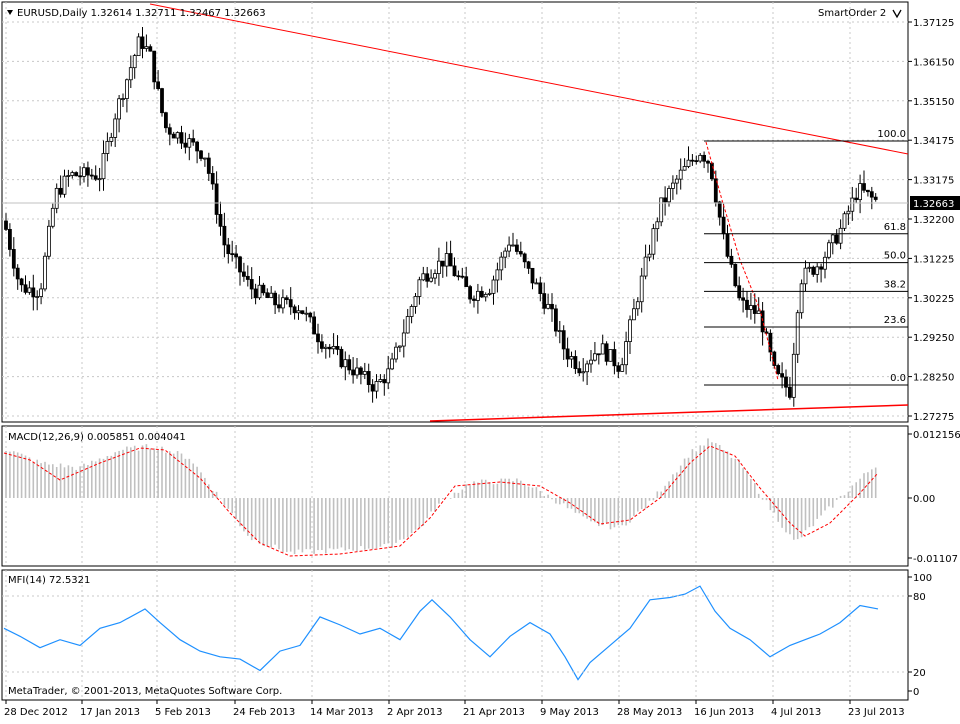 This screenshot has width=960, height=724. What do you see at coordinates (895, 284) in the screenshot?
I see `fibo-level-label: 38.2` at bounding box center [895, 284].